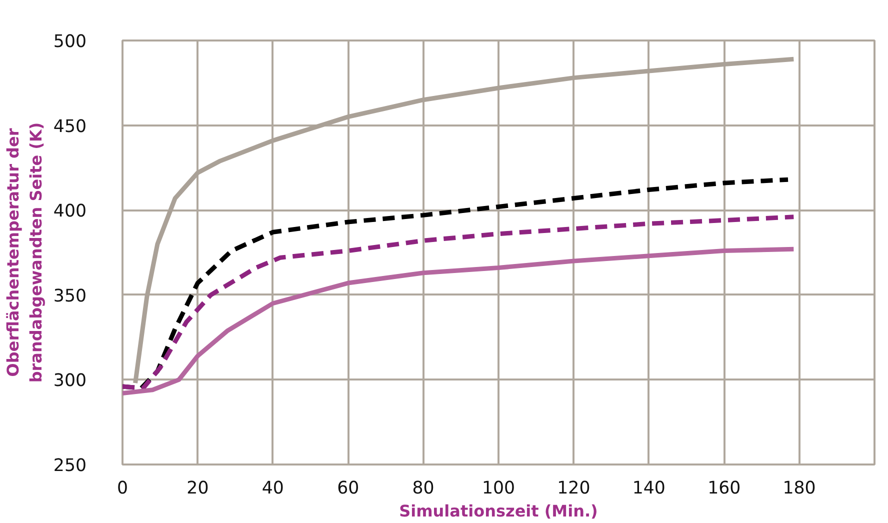  I want to click on x-tick-label: 20, so click(197, 488).